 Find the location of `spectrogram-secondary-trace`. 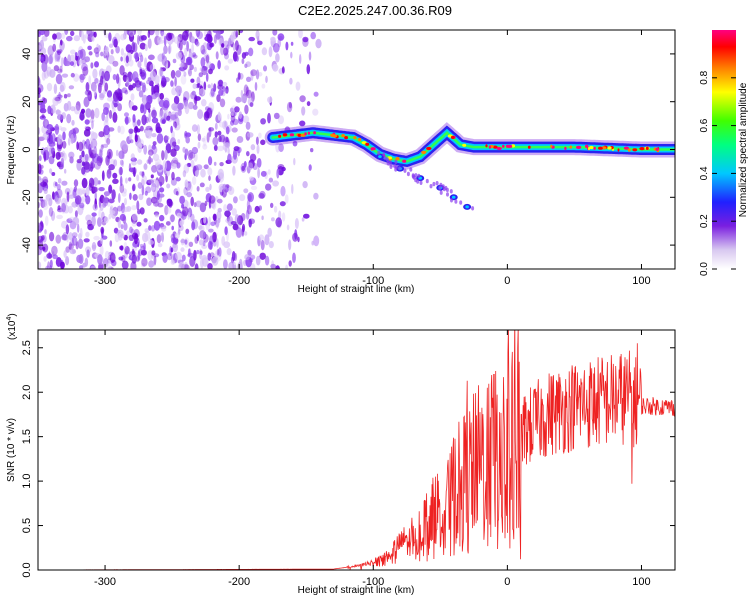

spectrogram-secondary-trace is located at coordinates (425, 180).